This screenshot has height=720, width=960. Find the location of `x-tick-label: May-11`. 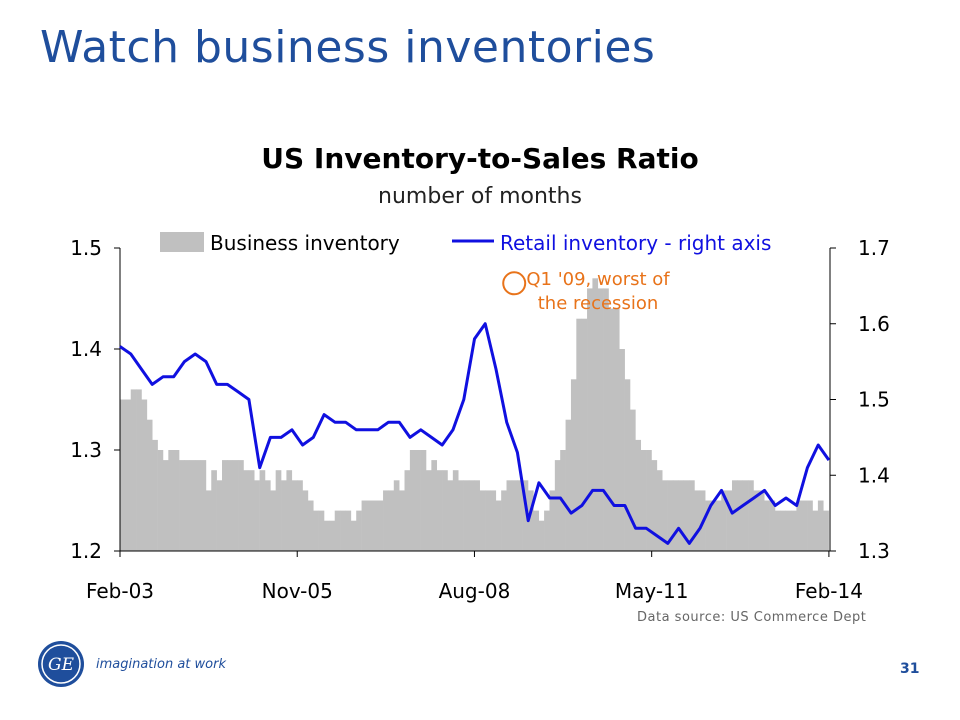

x-tick-label: May-11 is located at coordinates (652, 591).